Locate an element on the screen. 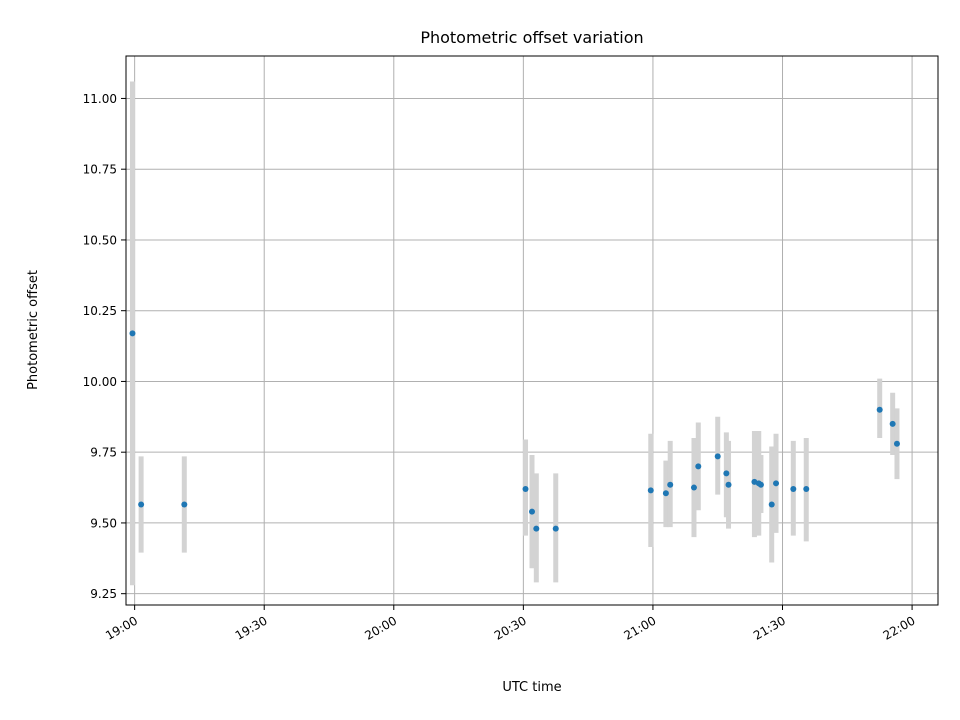 Image resolution: width=960 pixels, height=720 pixels. y-tick-label: 10.75 is located at coordinates (100, 170).